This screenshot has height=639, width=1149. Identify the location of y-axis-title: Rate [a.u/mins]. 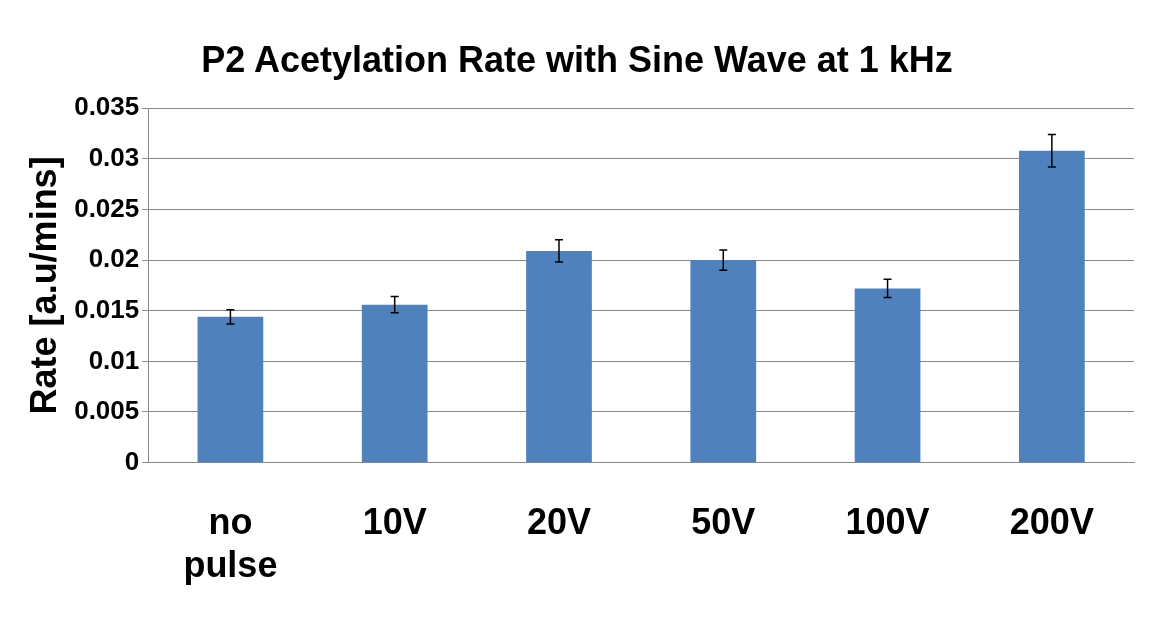
(43, 285).